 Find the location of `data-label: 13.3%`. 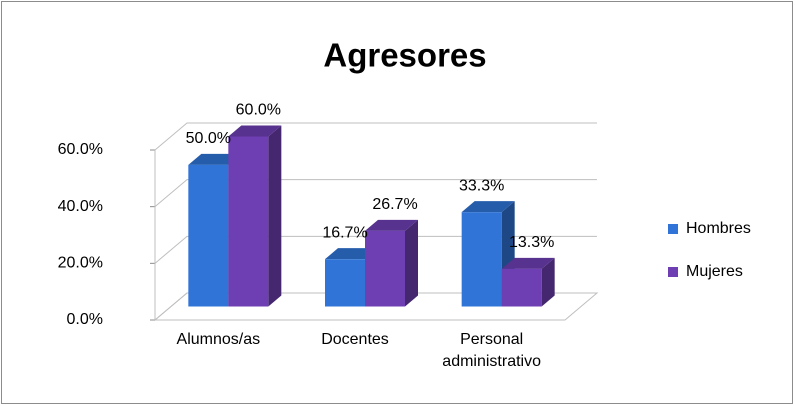

data-label: 13.3% is located at coordinates (531, 242).